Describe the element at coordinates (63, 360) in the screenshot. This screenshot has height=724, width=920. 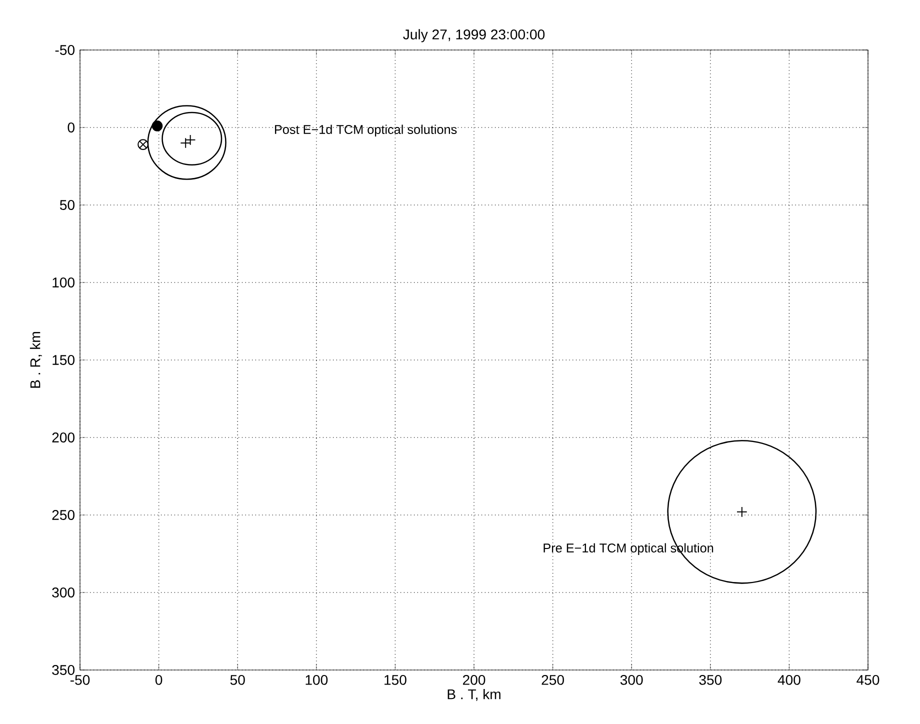
I see `y-tick-label: 150` at that location.